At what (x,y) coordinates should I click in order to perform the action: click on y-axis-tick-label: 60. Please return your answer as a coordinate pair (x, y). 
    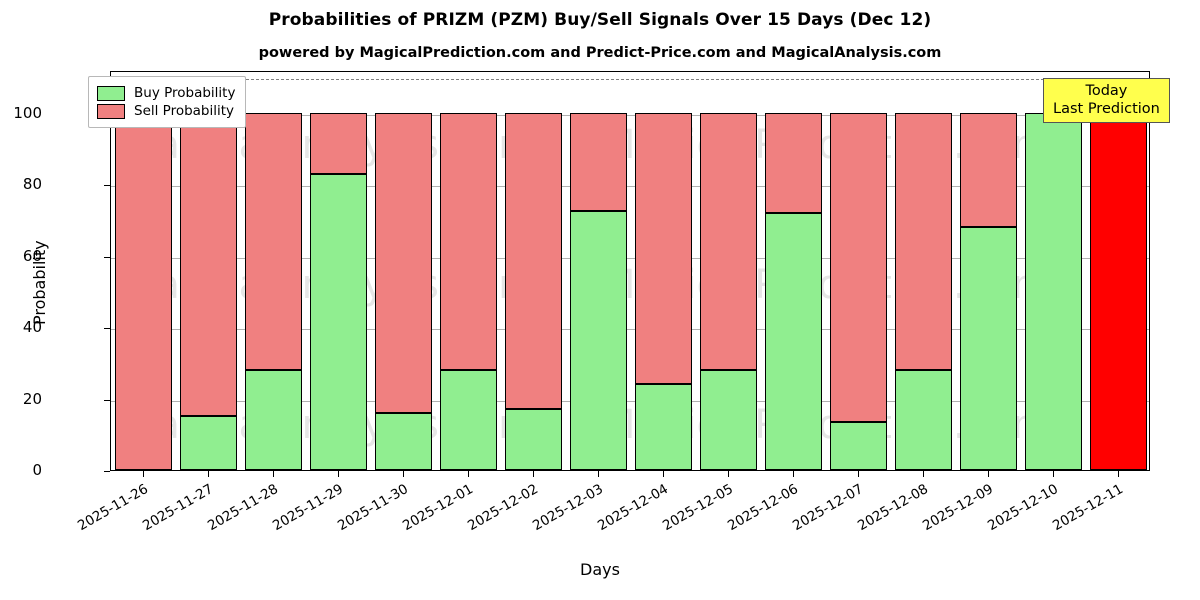
    Looking at the image, I should click on (32, 255).